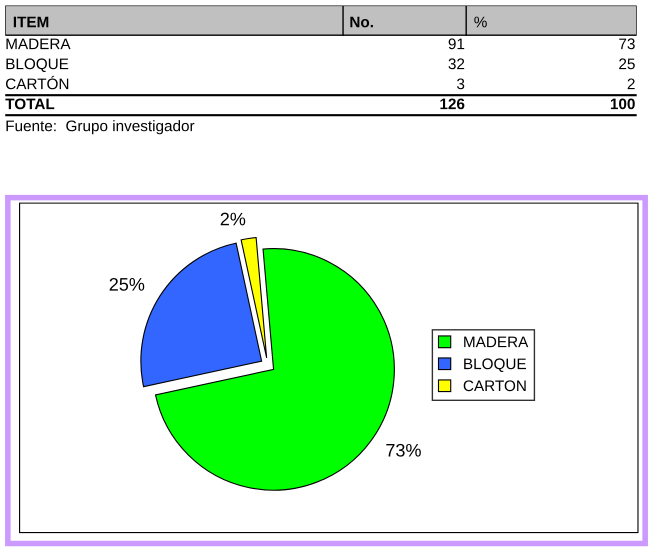  What do you see at coordinates (627, 64) in the screenshot?
I see `data-label: 25` at bounding box center [627, 64].